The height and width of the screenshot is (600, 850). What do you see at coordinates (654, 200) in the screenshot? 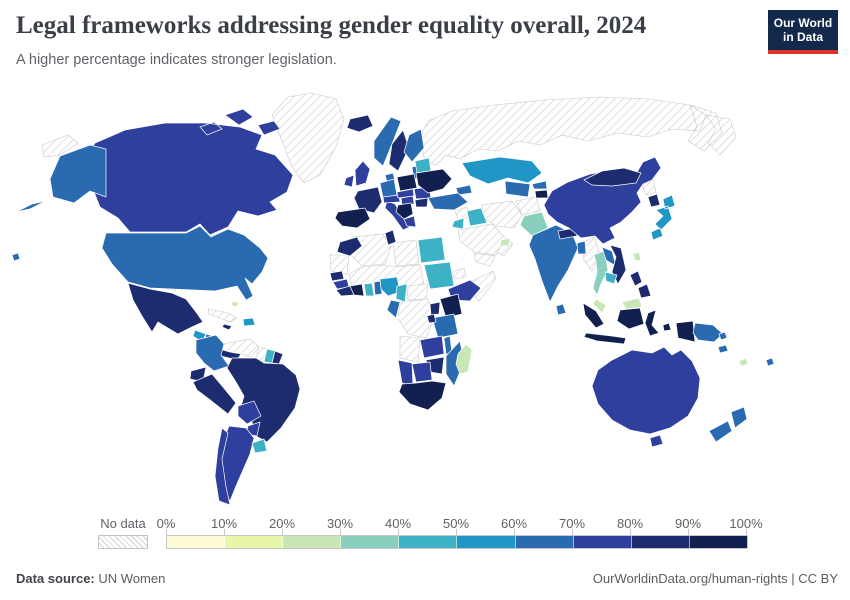
I see `country-south-korea: South Korea` at bounding box center [654, 200].